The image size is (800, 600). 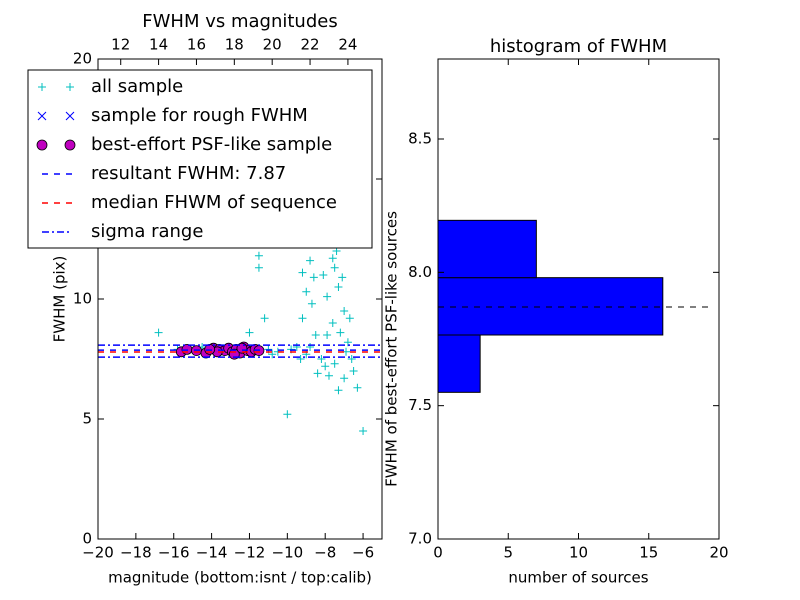 What do you see at coordinates (211, 144) in the screenshot?
I see `legend-label: best-effort PSF-like sample` at bounding box center [211, 144].